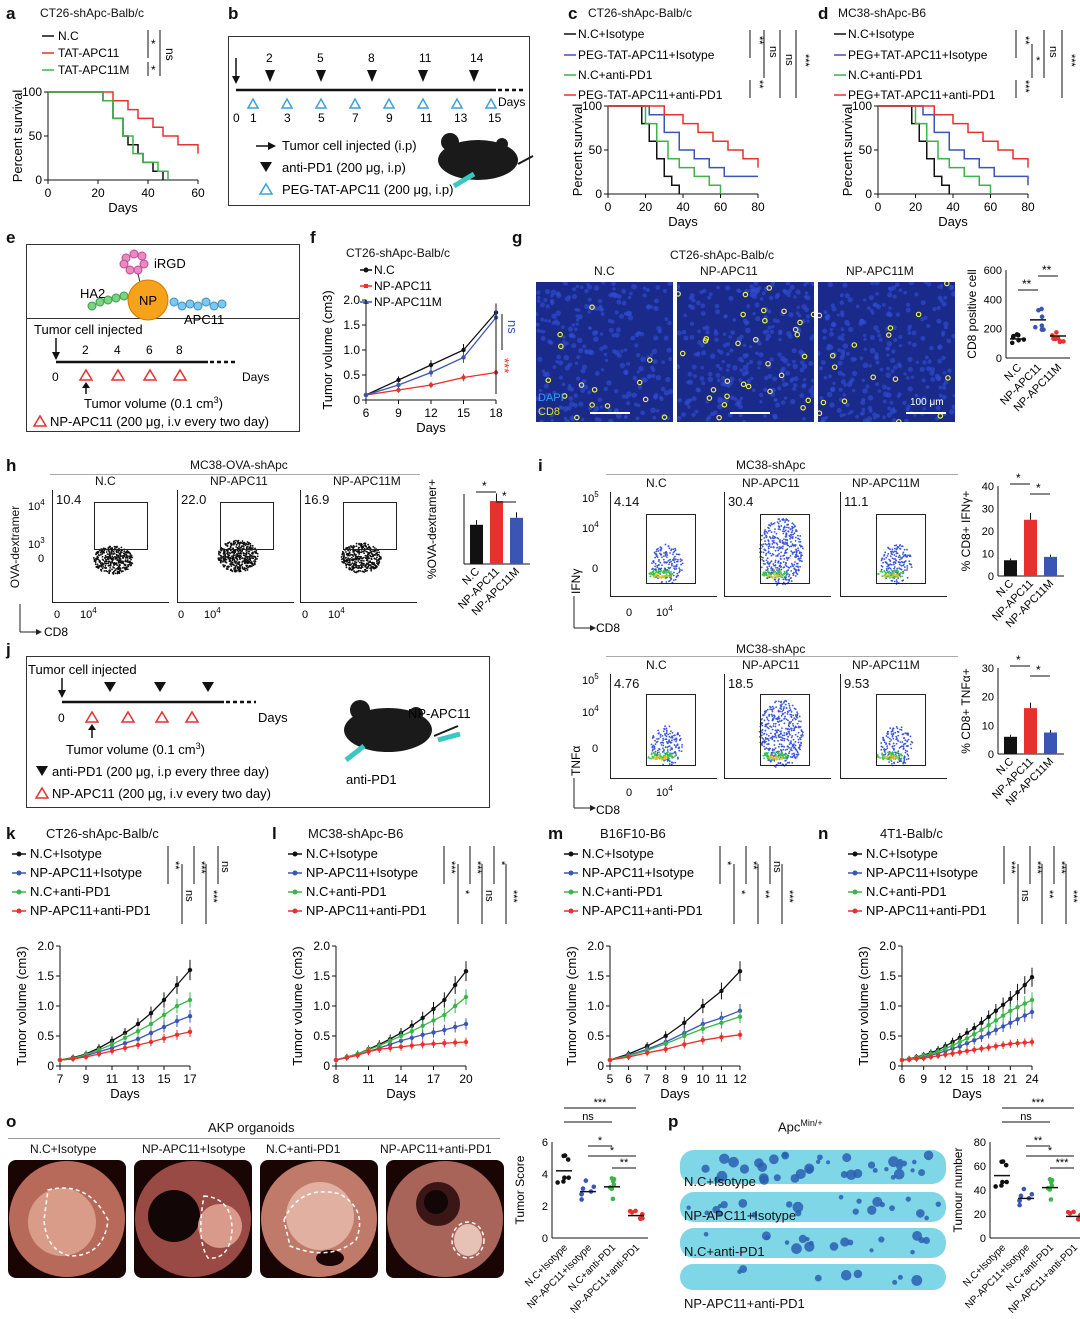 Image resolution: width=1080 pixels, height=1319 pixels. What do you see at coordinates (966, 710) in the screenshot?
I see `i2-ylabel: % CD8+ TNFα+` at bounding box center [966, 710].